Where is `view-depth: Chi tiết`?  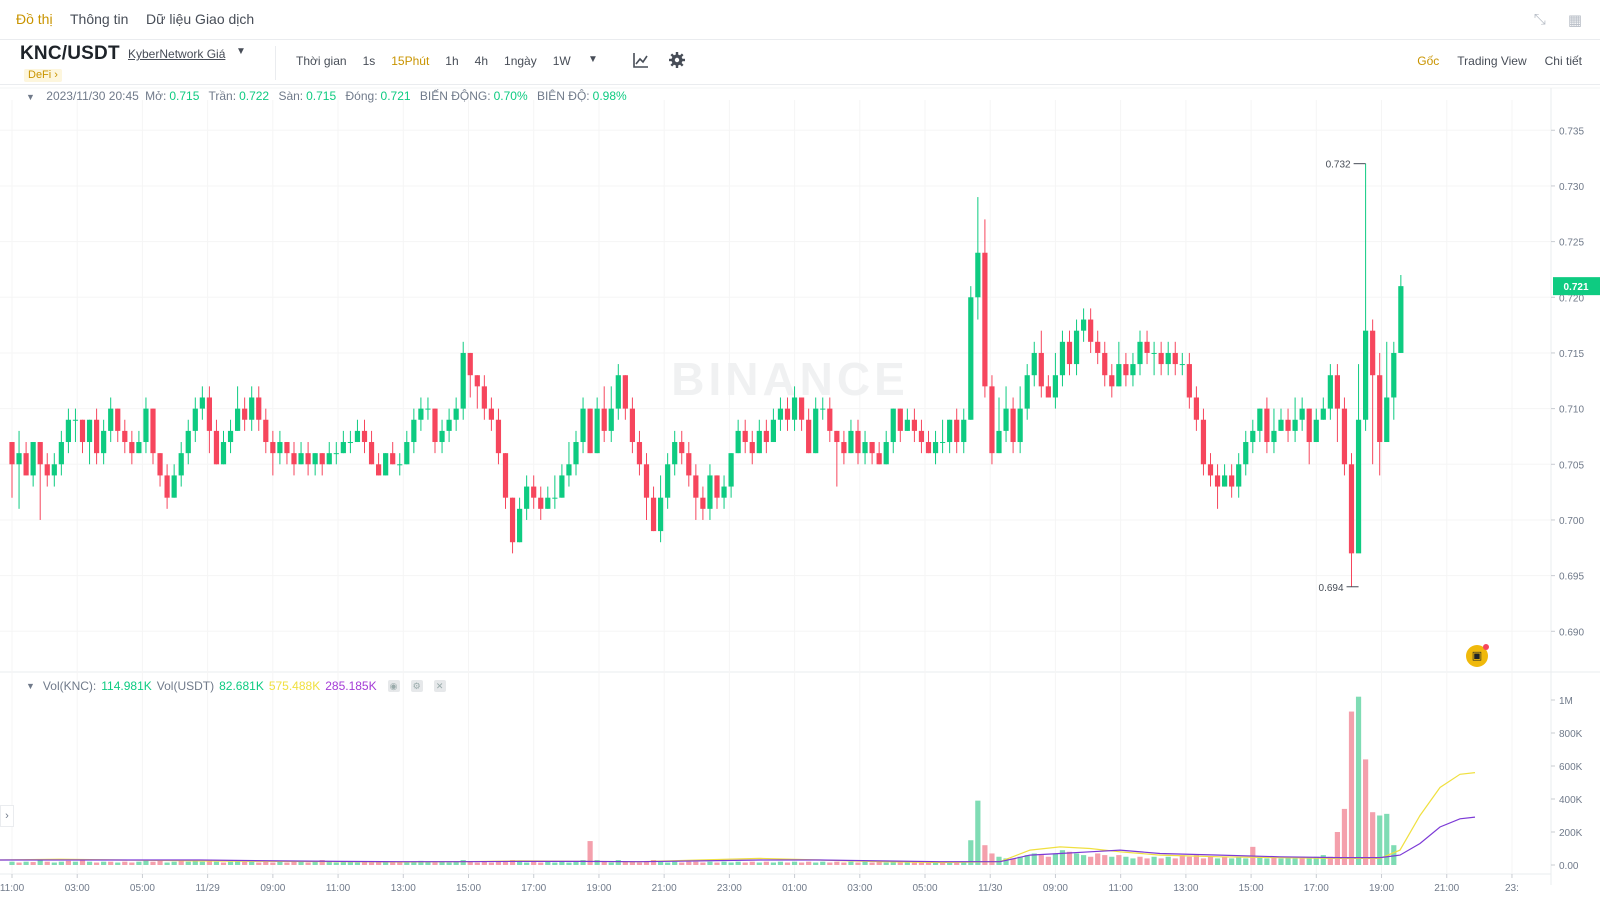
view-depth: Chi tiết is located at coordinates (1563, 61).